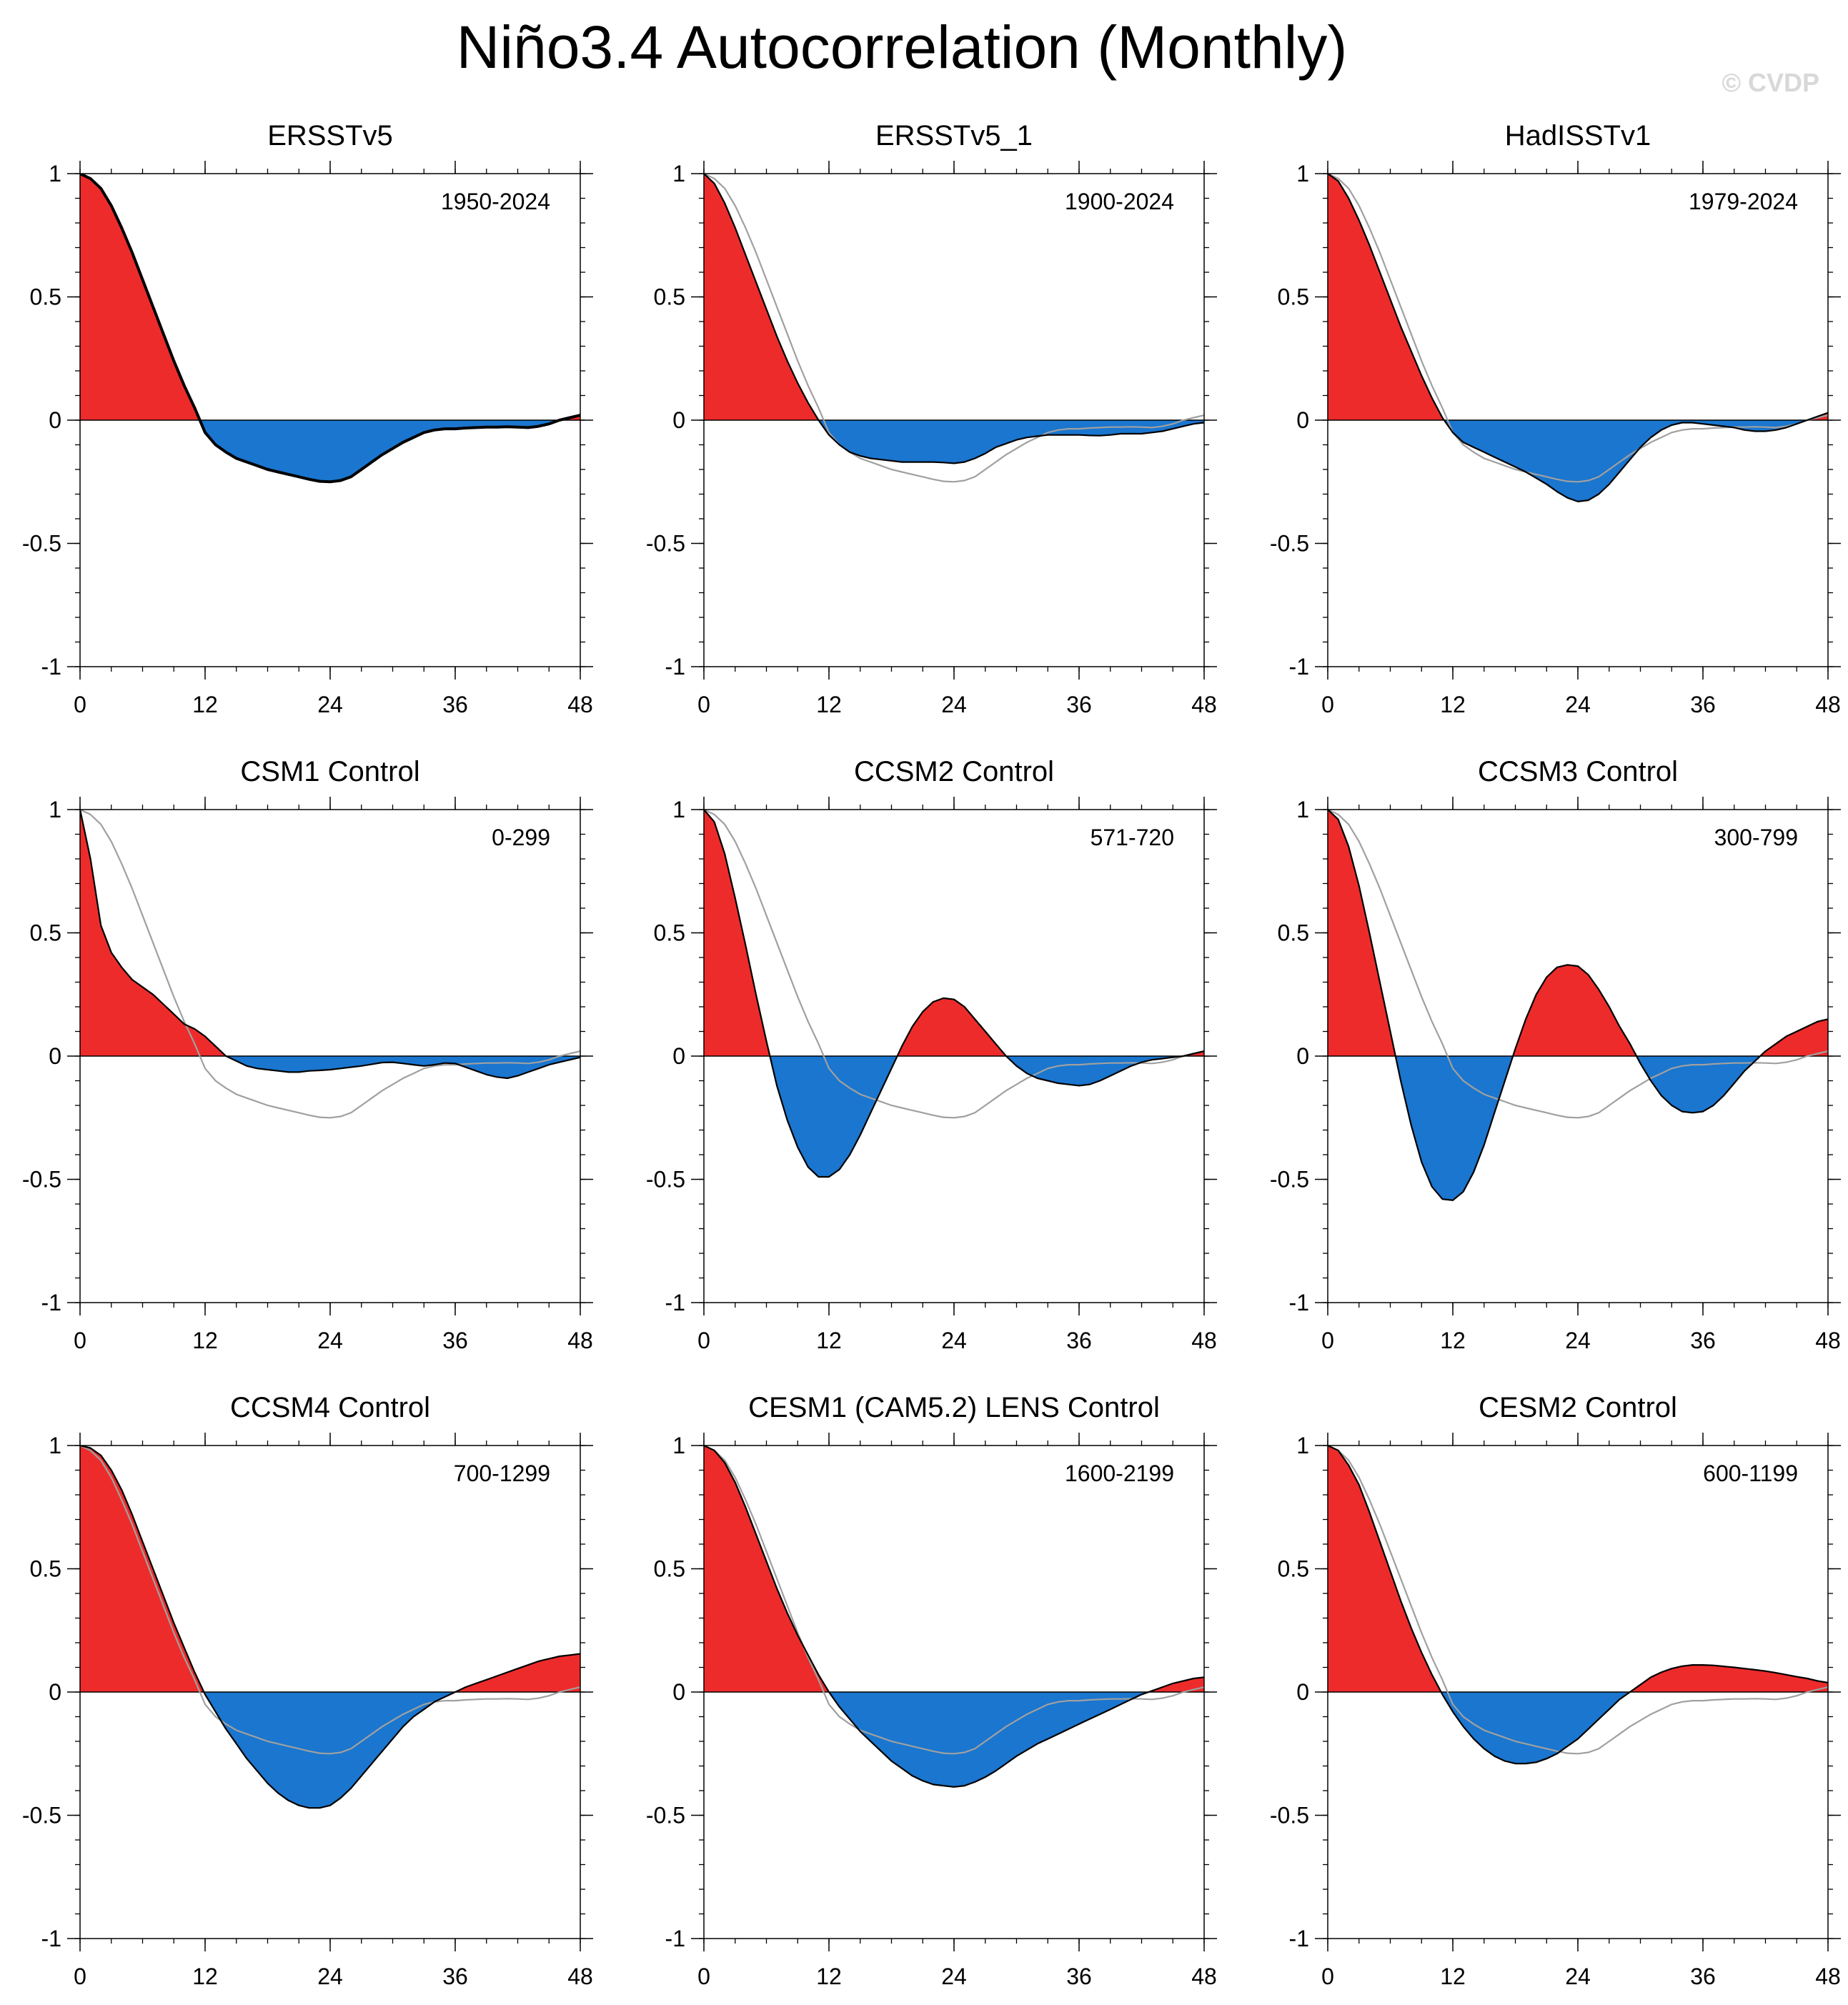 Image resolution: width=1848 pixels, height=2005 pixels. I want to click on period-label: 700-1299, so click(502, 1473).